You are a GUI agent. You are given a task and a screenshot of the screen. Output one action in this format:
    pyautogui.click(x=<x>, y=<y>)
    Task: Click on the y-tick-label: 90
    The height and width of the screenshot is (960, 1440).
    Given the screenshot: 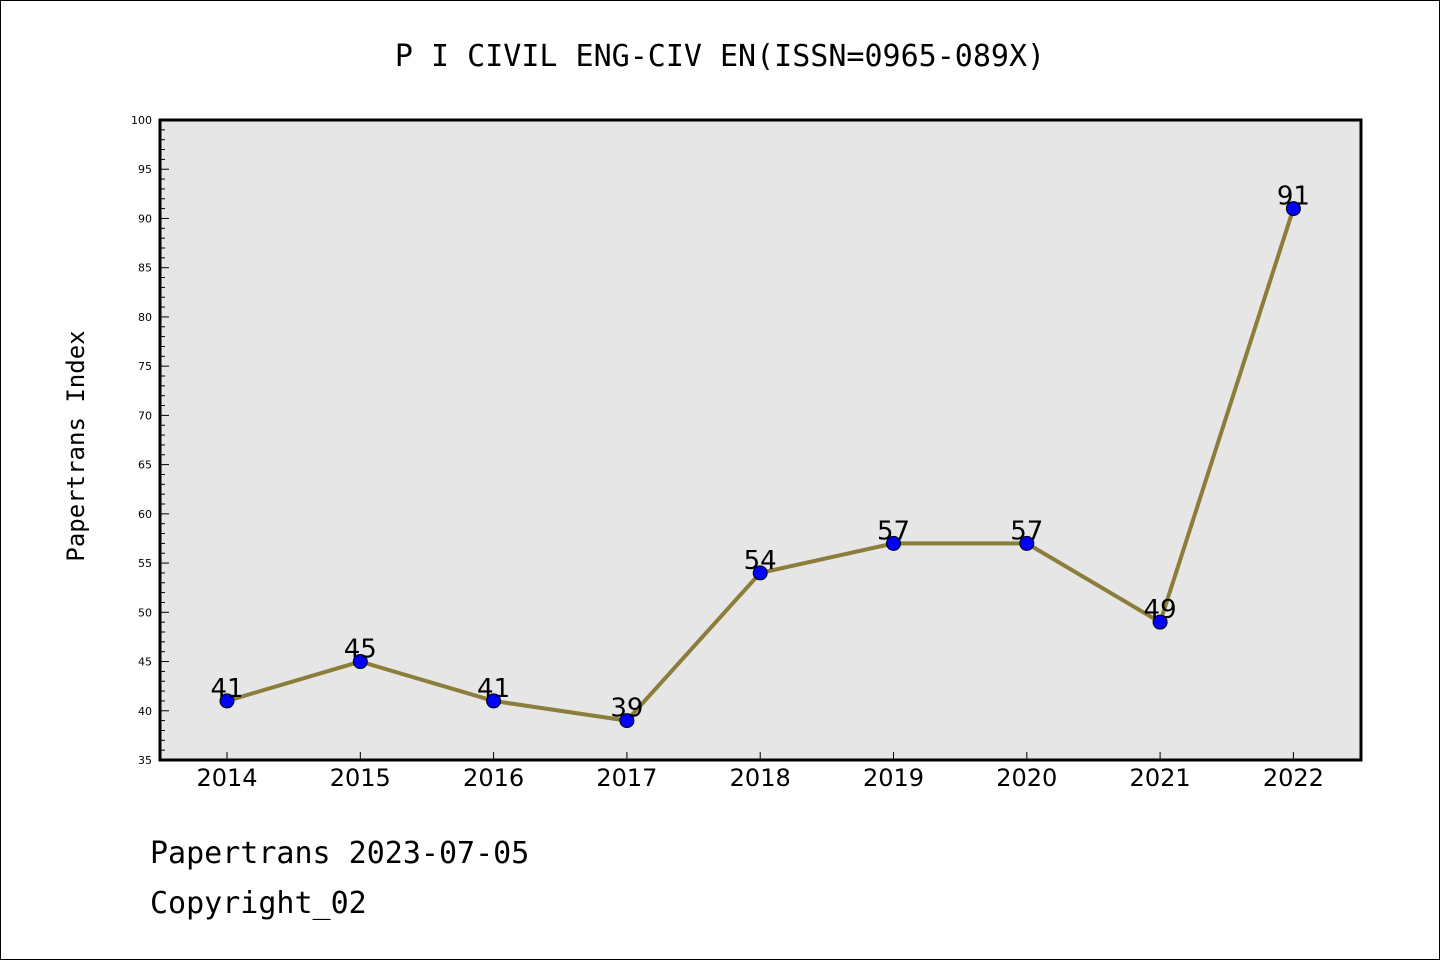 What is the action you would take?
    pyautogui.click(x=145, y=218)
    